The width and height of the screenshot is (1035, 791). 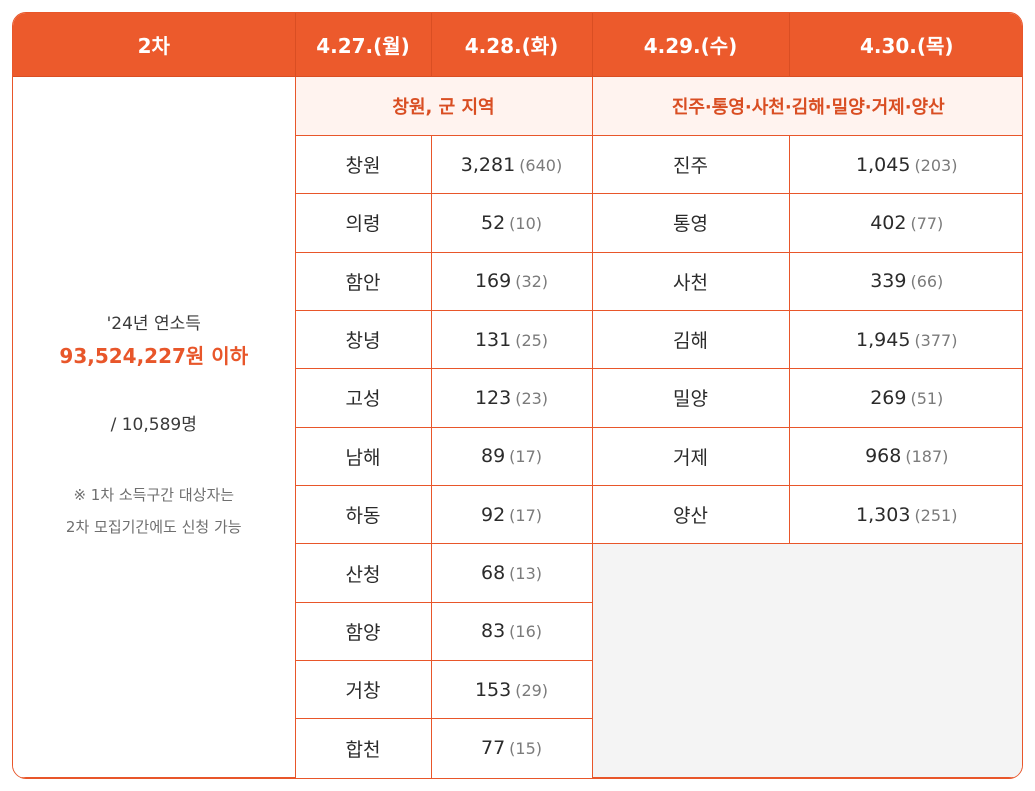 I want to click on region-name: 함양, so click(x=363, y=631).